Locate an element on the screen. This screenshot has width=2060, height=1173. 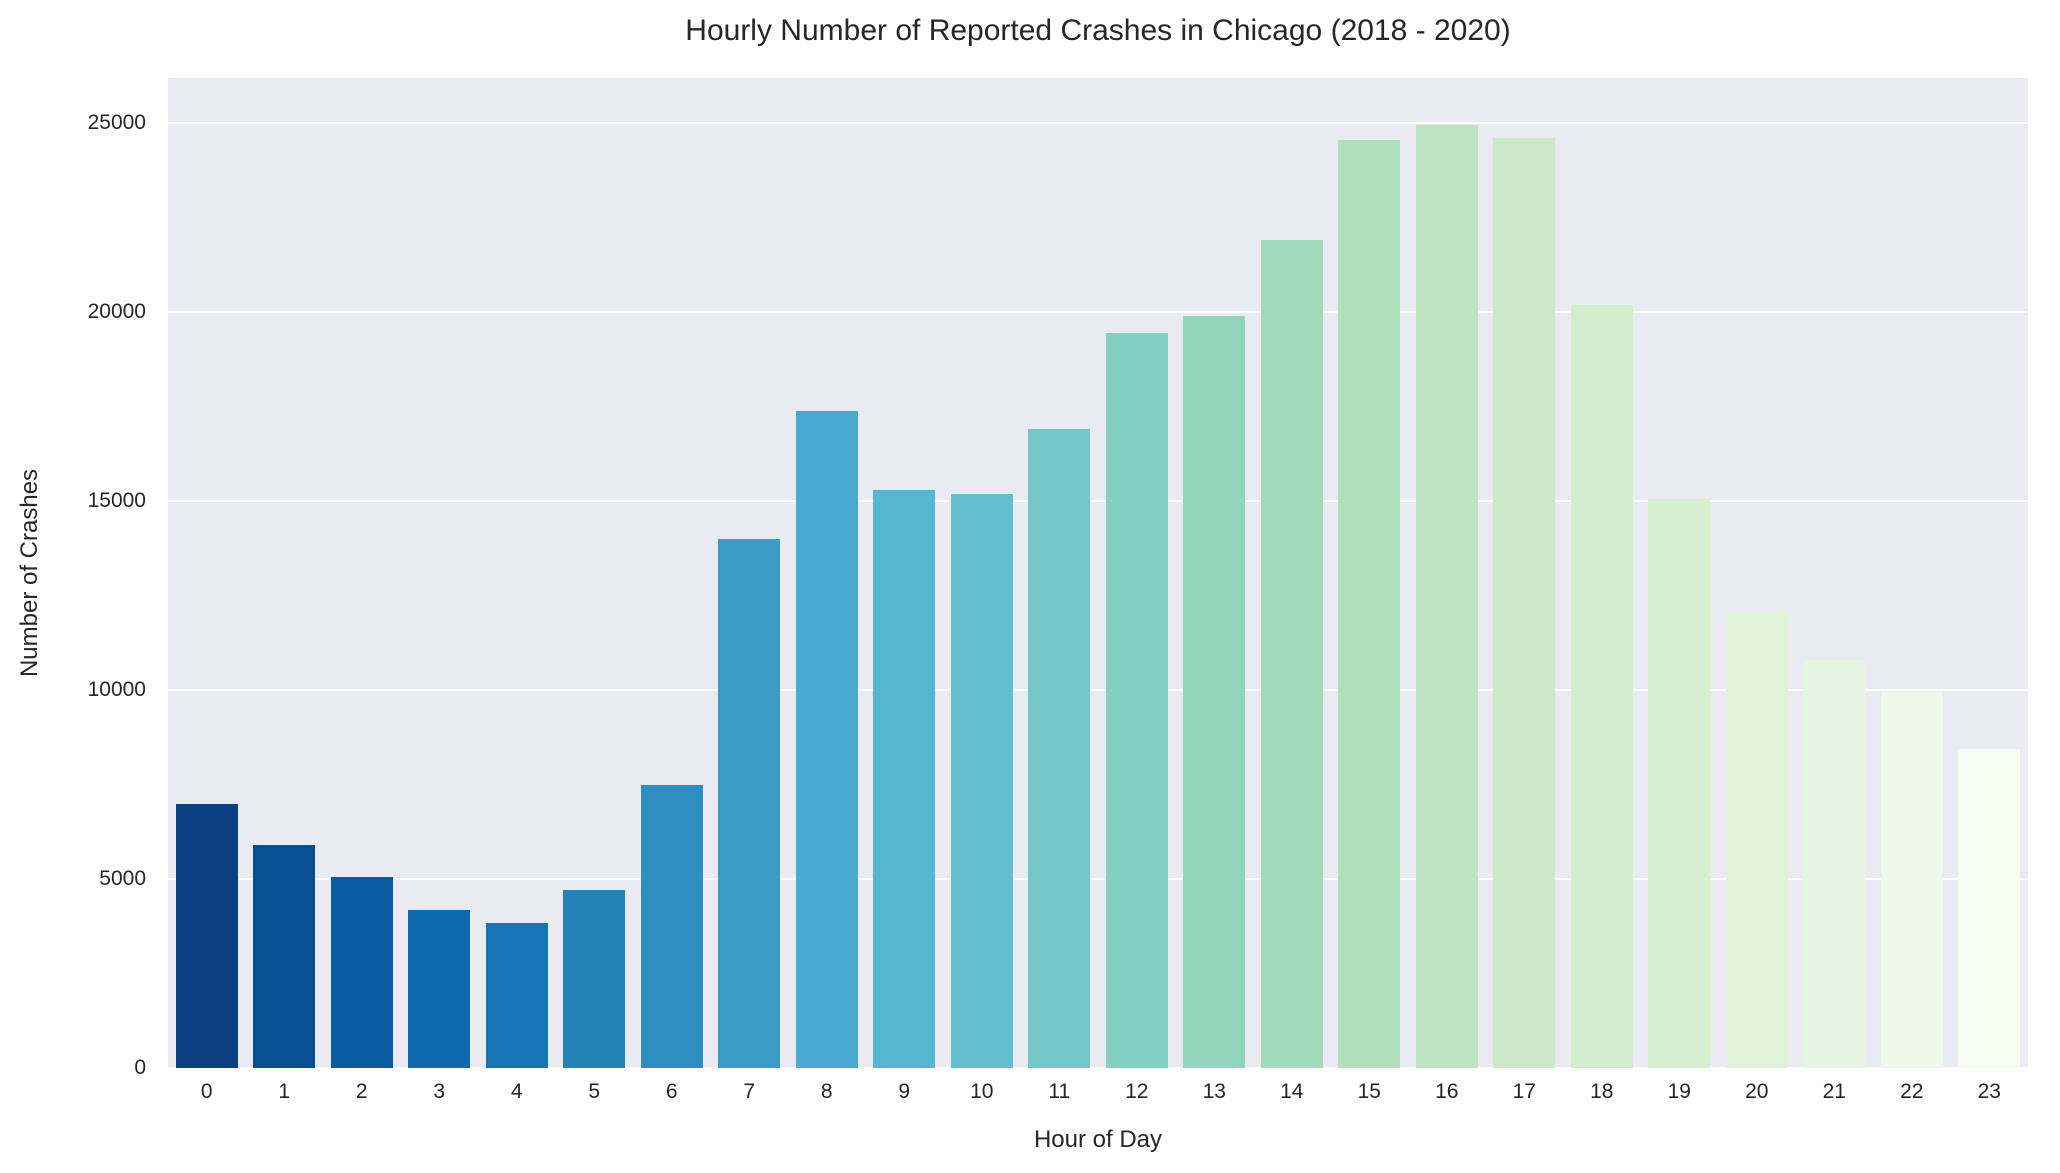
y-tick-label: 10000 is located at coordinates (116, 690).